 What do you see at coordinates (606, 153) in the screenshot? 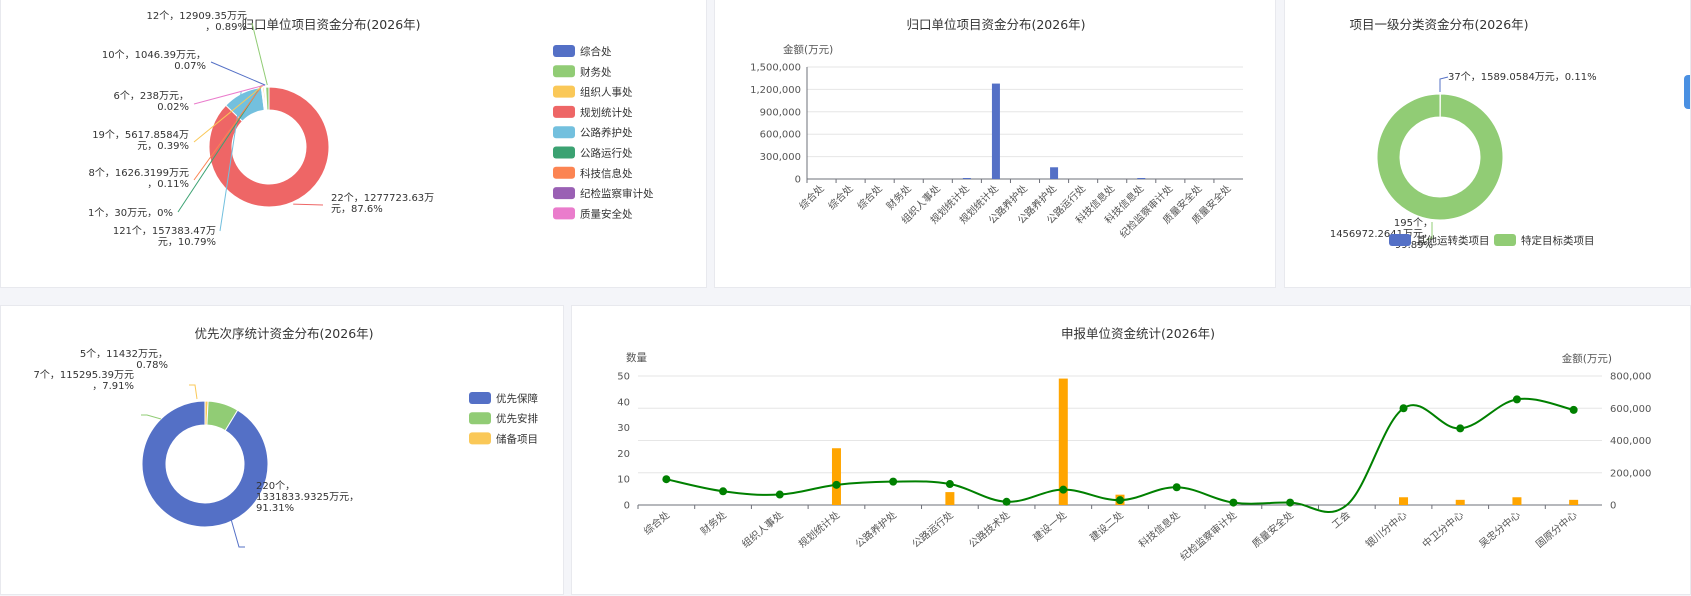
I see `legend-entry: 公路运行处` at bounding box center [606, 153].